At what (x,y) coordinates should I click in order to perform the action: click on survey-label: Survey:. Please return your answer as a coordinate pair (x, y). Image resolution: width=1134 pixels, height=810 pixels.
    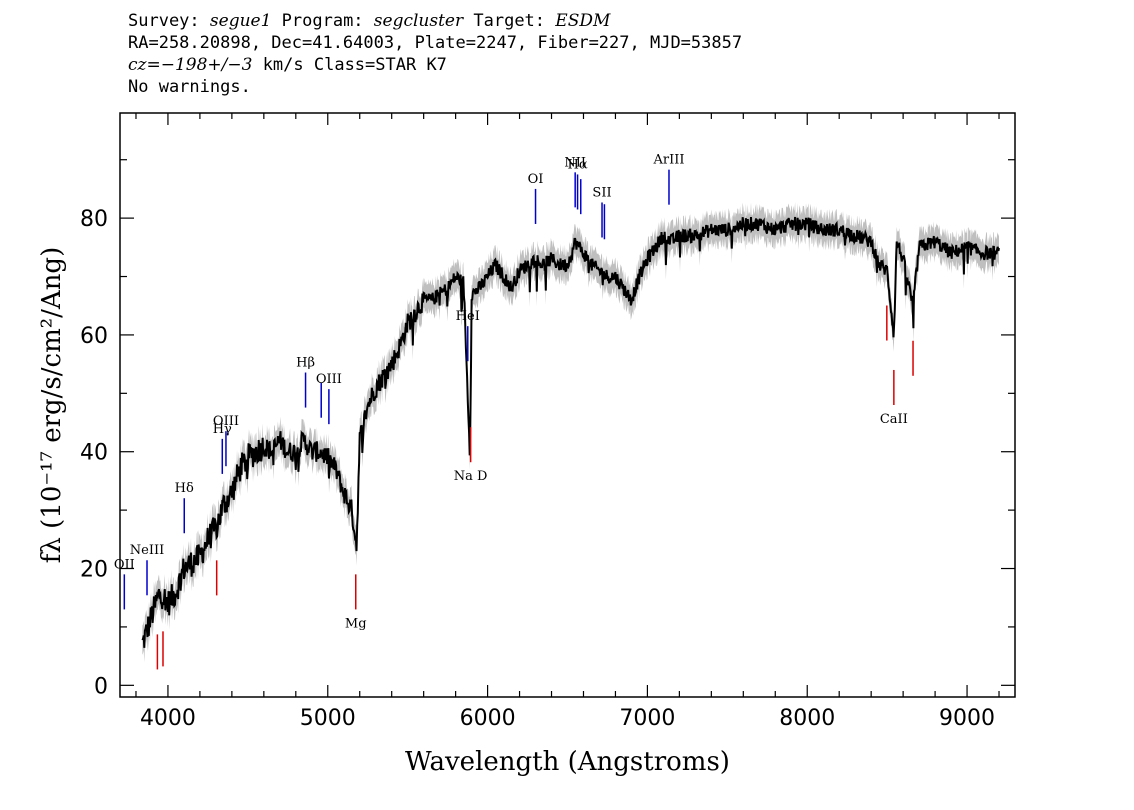
    Looking at the image, I should click on (164, 21).